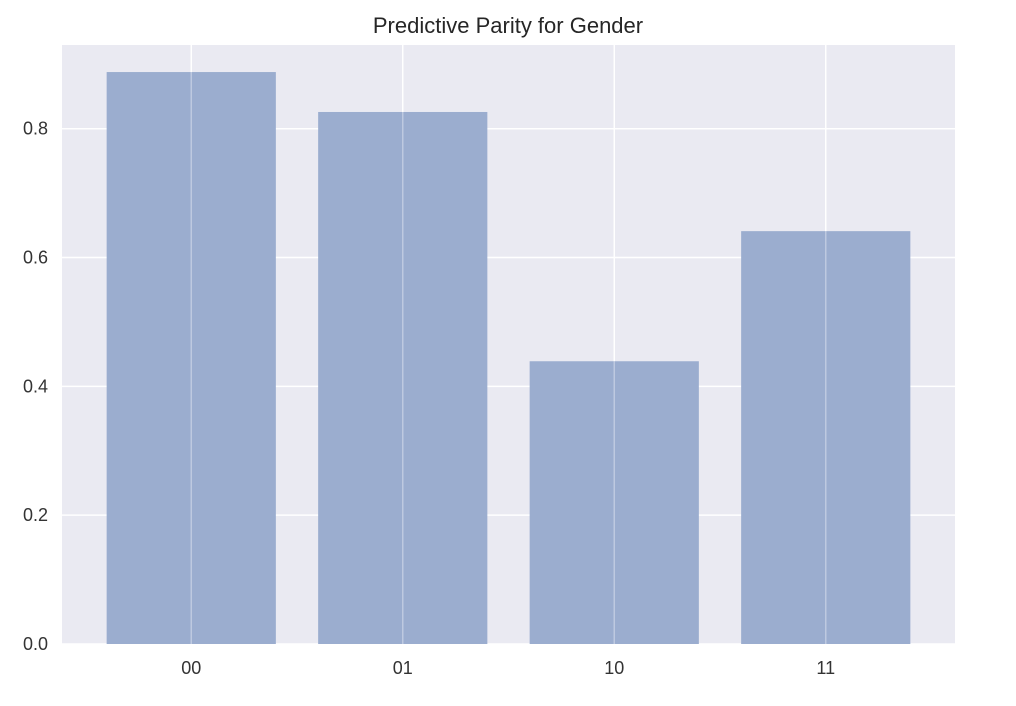 This screenshot has width=1016, height=706. I want to click on y-axis-ticks: 0.0 0.2 0.4 0.6 0.8, so click(35, 386).